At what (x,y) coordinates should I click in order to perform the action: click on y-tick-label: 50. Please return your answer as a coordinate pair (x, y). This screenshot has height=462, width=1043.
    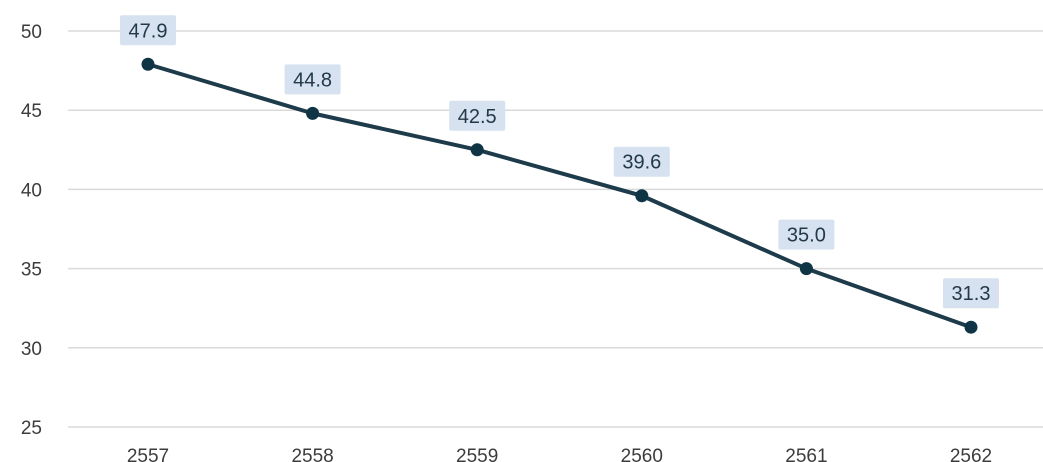
    Looking at the image, I should click on (31, 32).